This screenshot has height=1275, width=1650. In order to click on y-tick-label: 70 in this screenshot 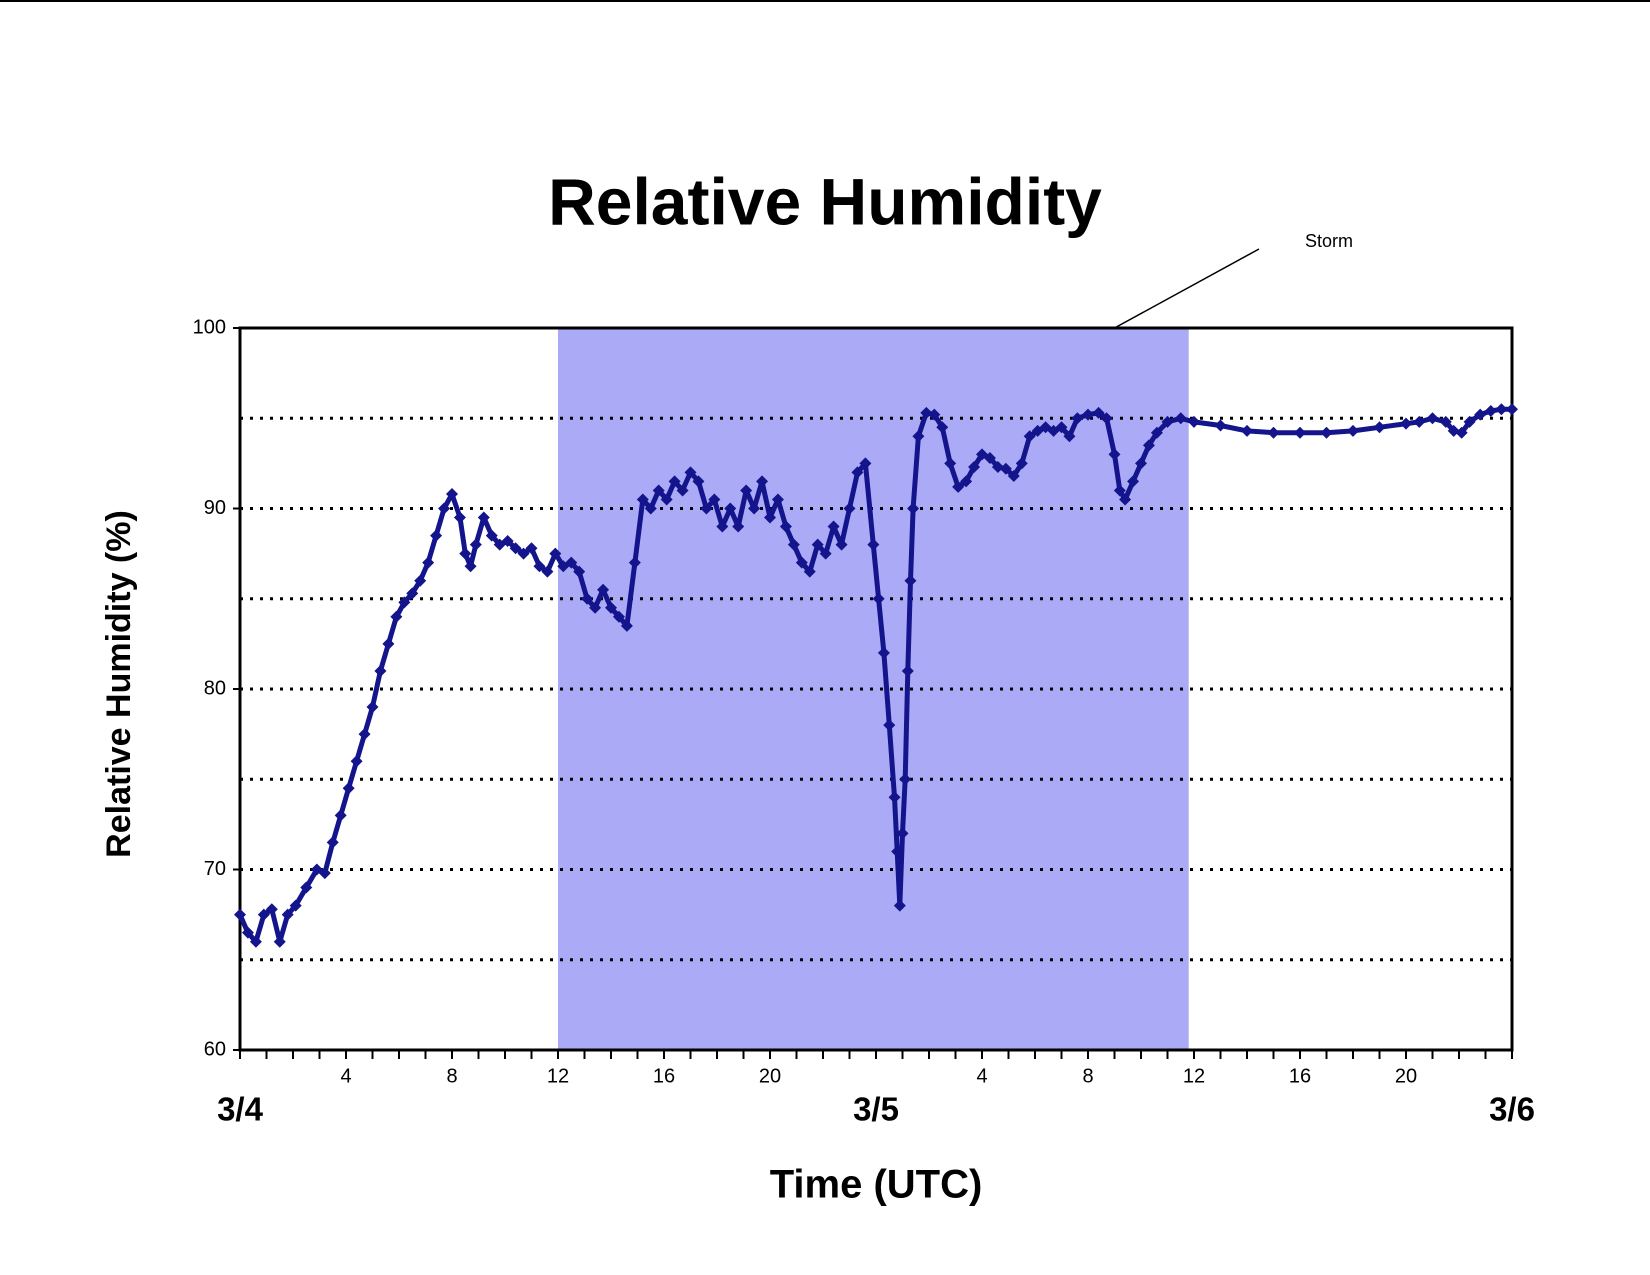, I will do `click(215, 869)`.